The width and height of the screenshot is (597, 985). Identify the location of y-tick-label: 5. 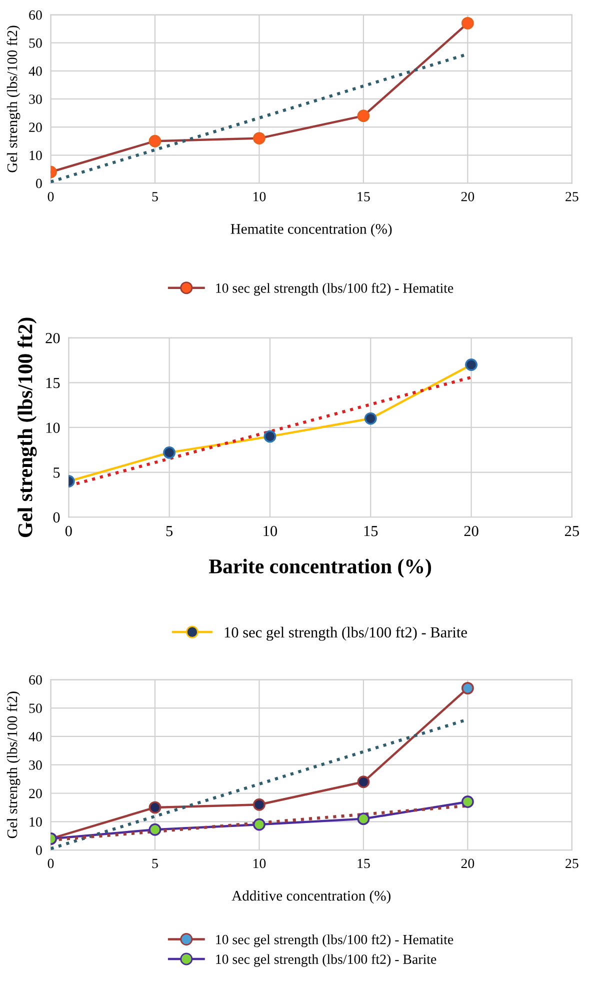
(57, 473).